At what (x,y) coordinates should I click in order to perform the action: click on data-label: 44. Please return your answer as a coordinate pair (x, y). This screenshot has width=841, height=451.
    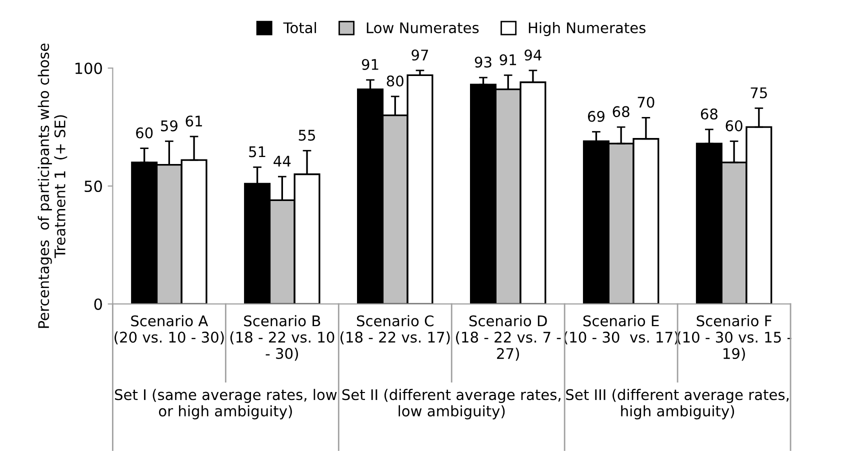
    Looking at the image, I should click on (282, 161).